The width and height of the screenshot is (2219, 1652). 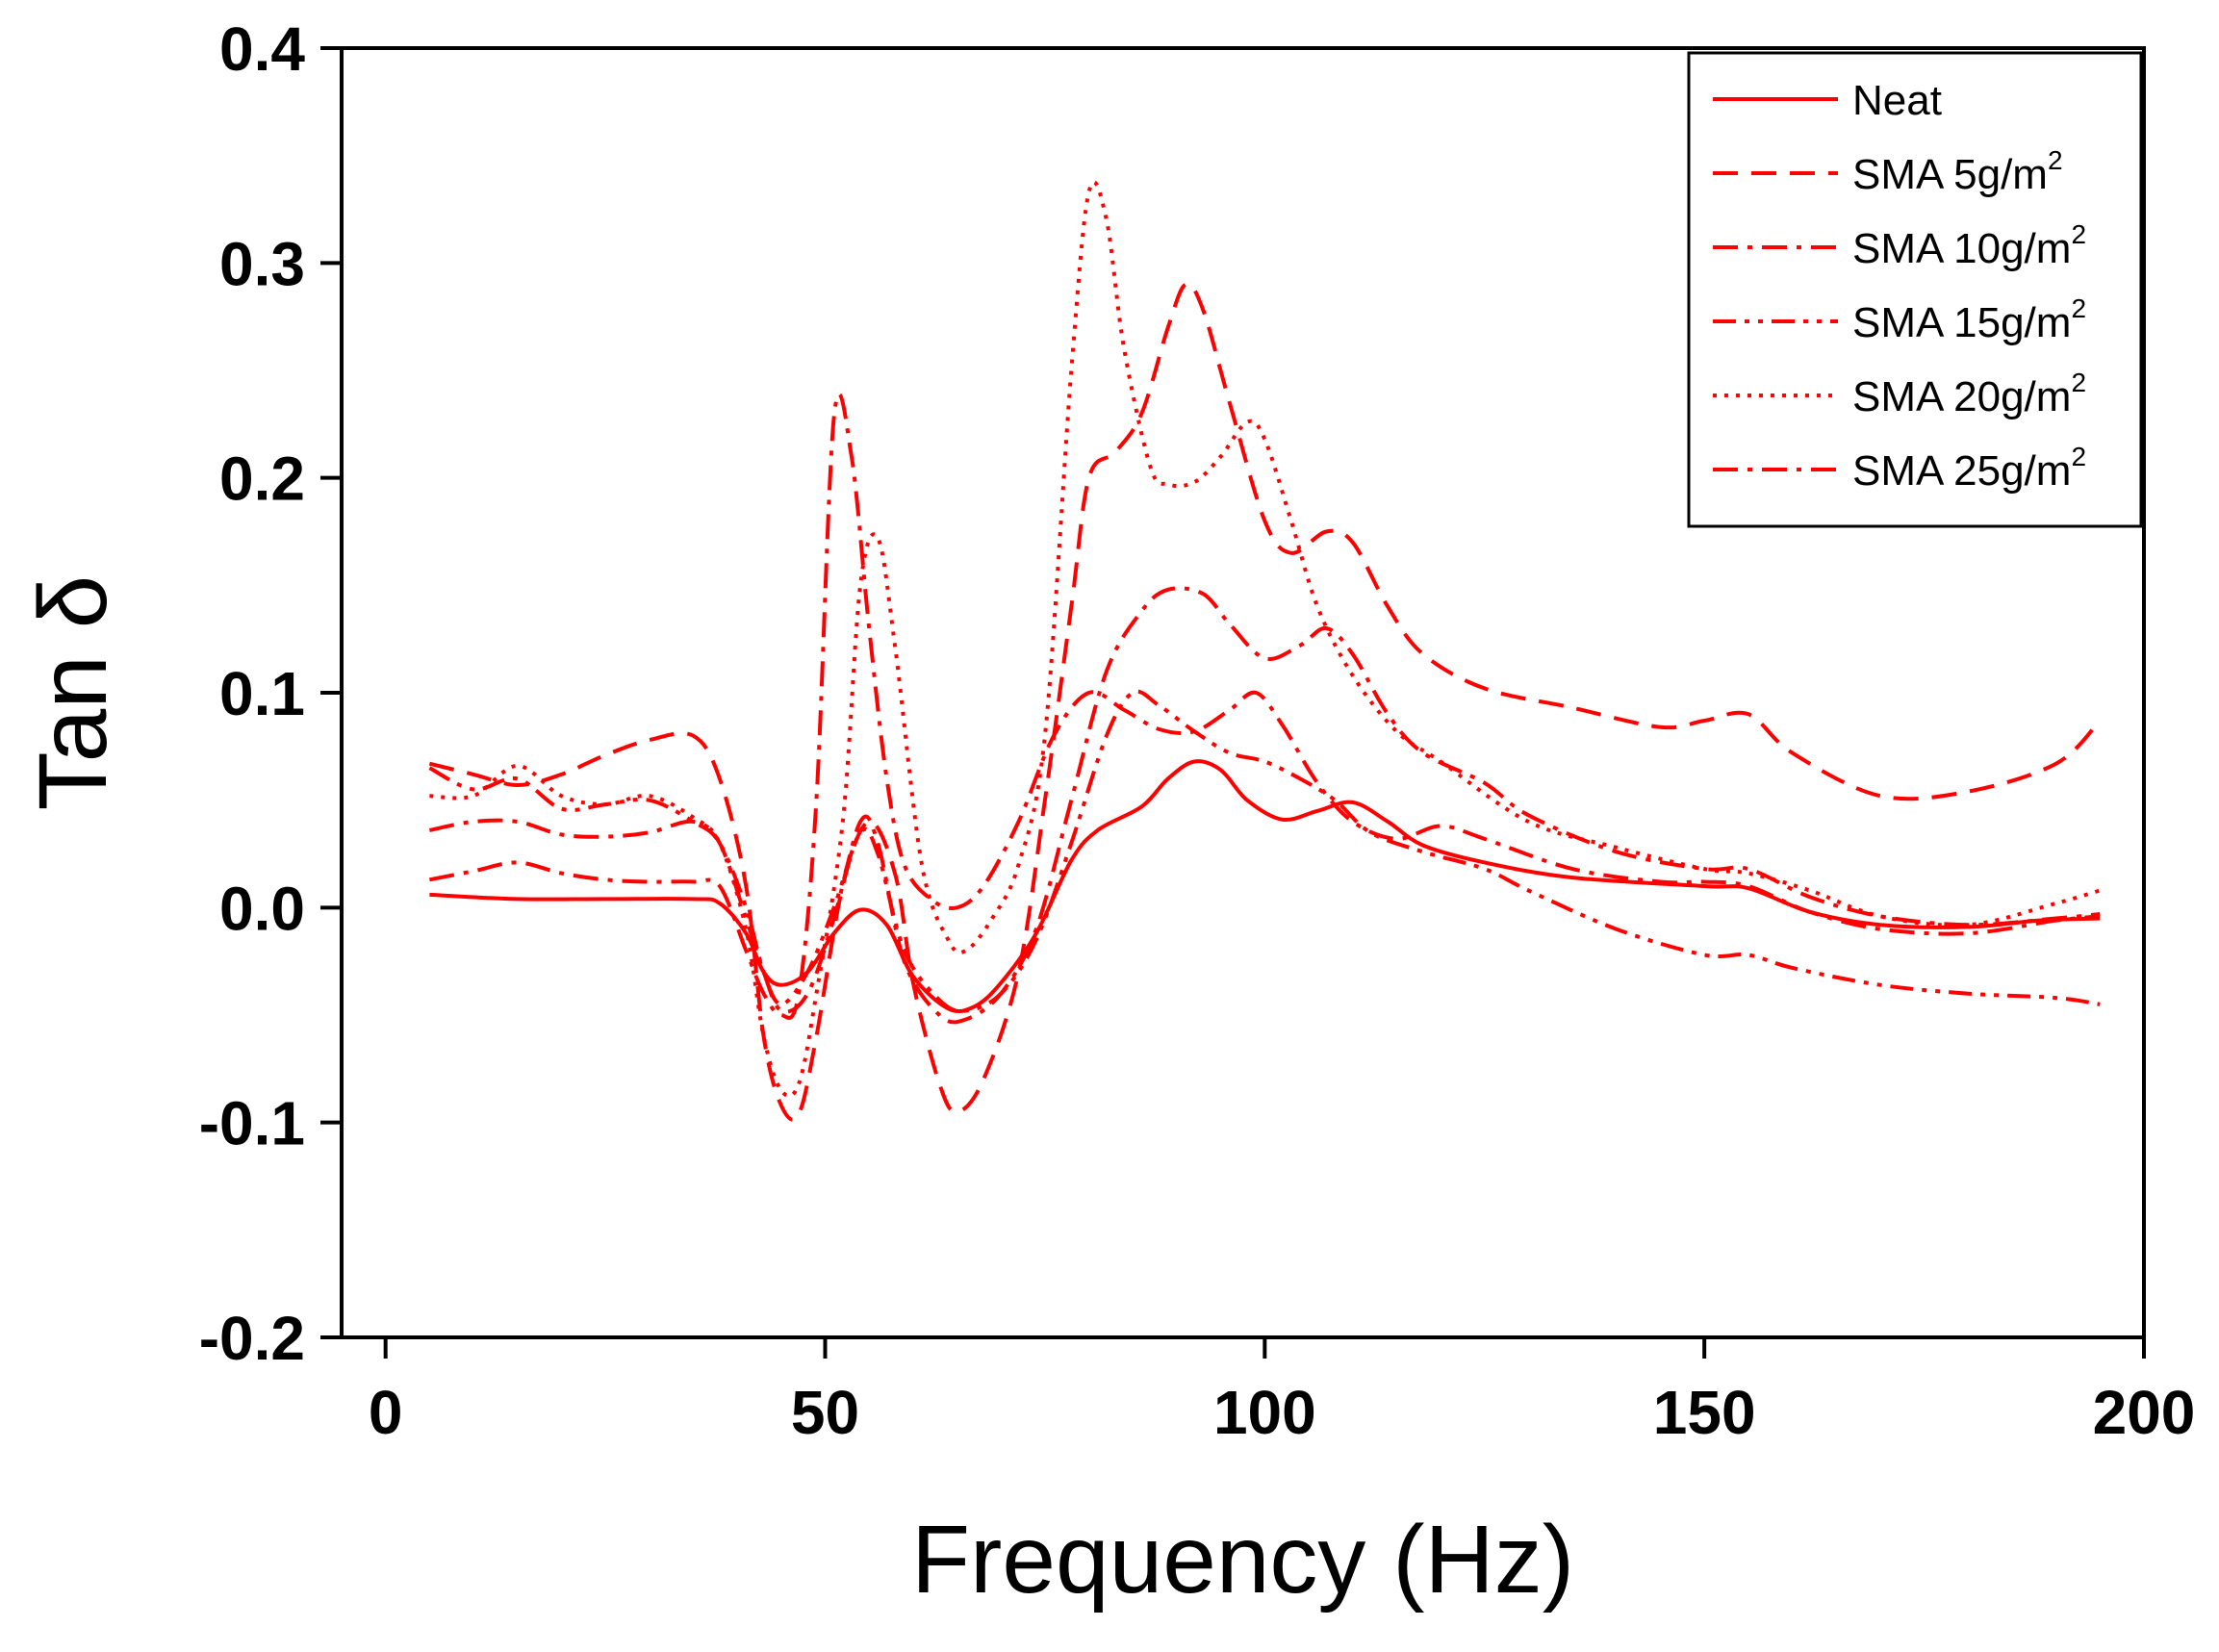 What do you see at coordinates (825, 1412) in the screenshot?
I see `x-tick-label: 50` at bounding box center [825, 1412].